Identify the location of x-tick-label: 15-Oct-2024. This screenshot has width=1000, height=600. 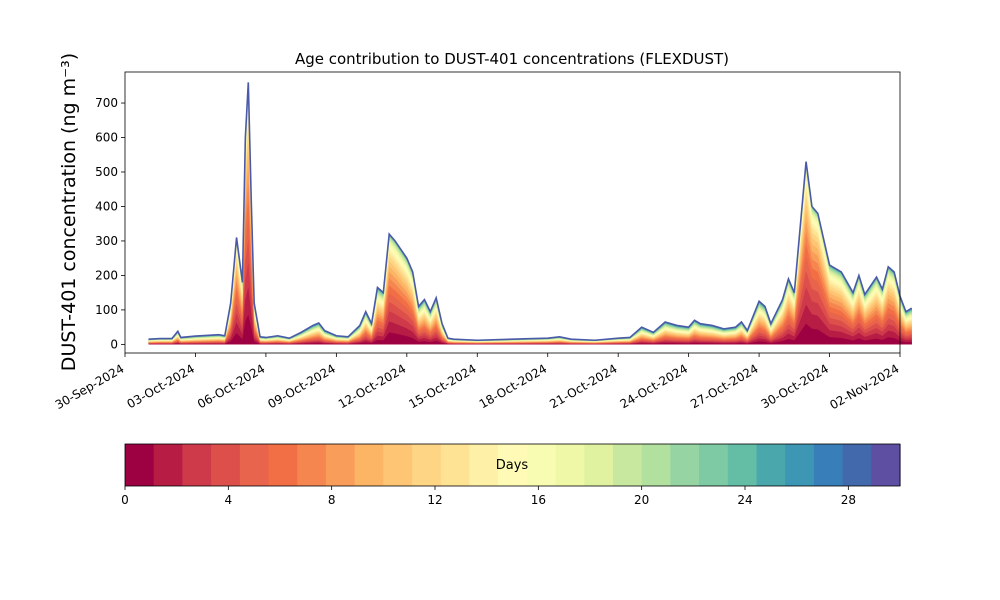
(442, 386).